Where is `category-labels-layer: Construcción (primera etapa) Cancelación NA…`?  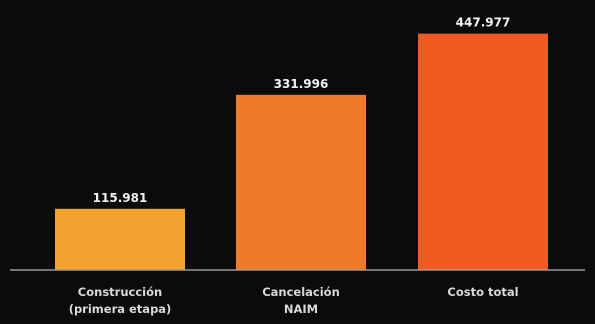 category-labels-layer: Construcción (primera etapa) Cancelación NA… is located at coordinates (294, 300).